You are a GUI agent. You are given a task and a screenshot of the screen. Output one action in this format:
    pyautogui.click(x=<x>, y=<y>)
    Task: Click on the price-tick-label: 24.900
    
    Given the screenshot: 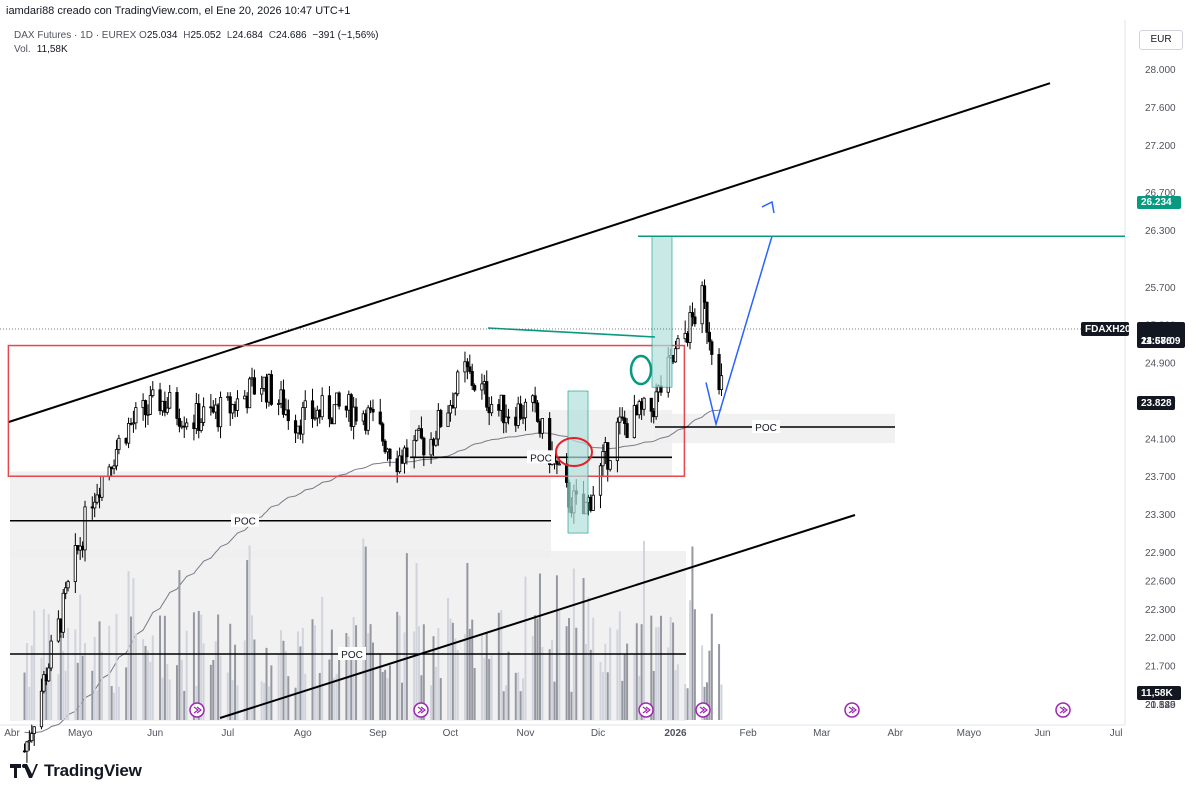 What is the action you would take?
    pyautogui.click(x=1160, y=364)
    